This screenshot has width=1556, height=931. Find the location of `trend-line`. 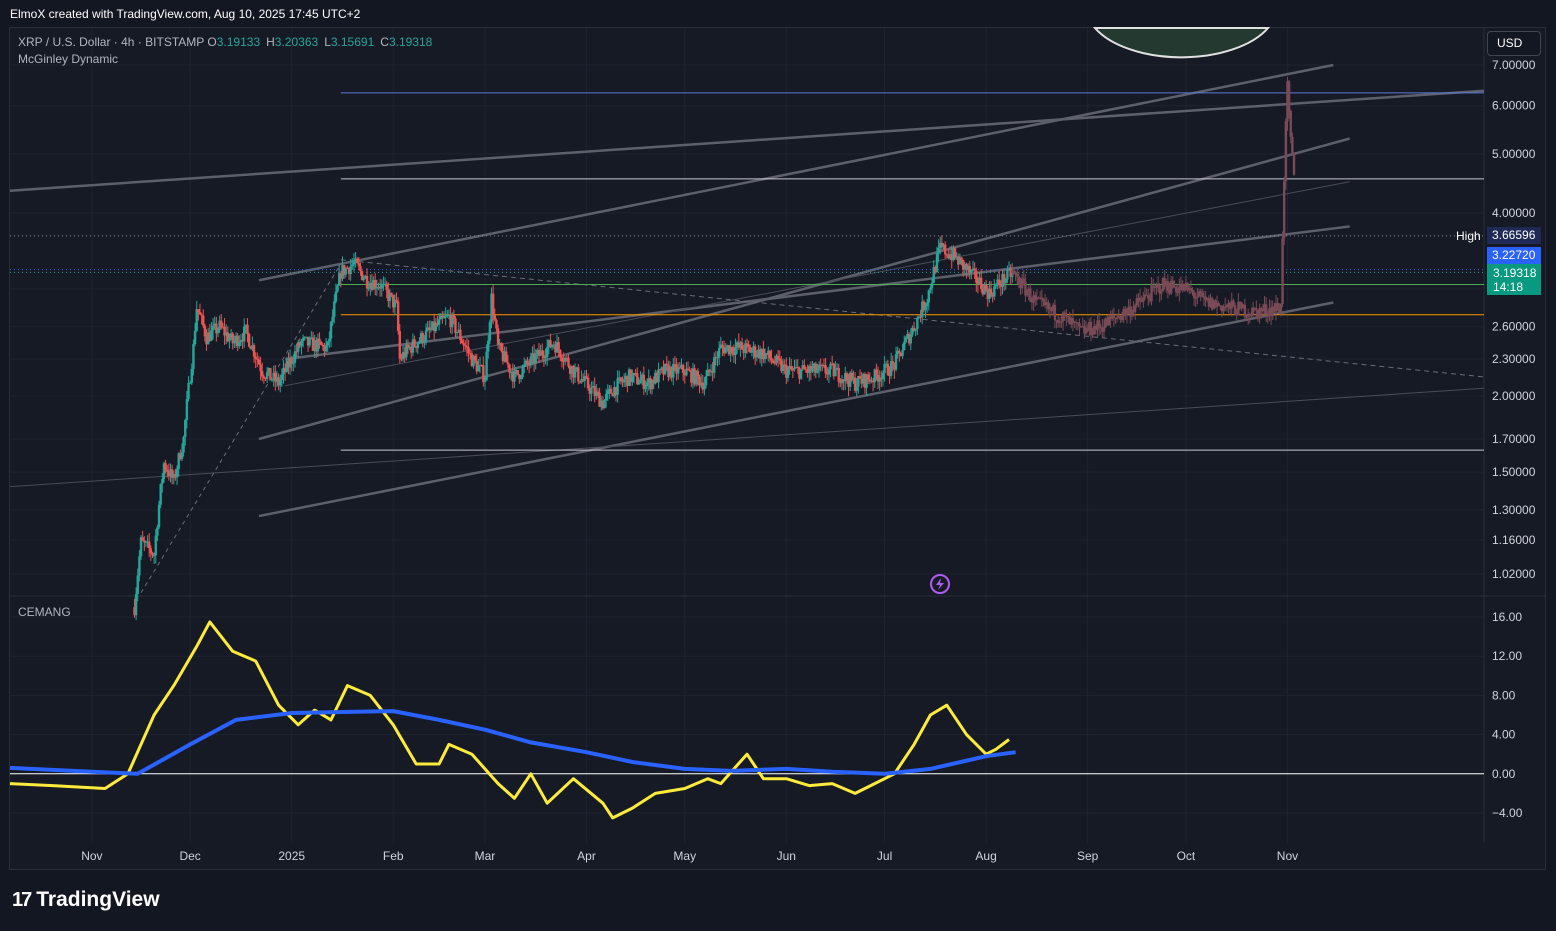

trend-line is located at coordinates (747, 437).